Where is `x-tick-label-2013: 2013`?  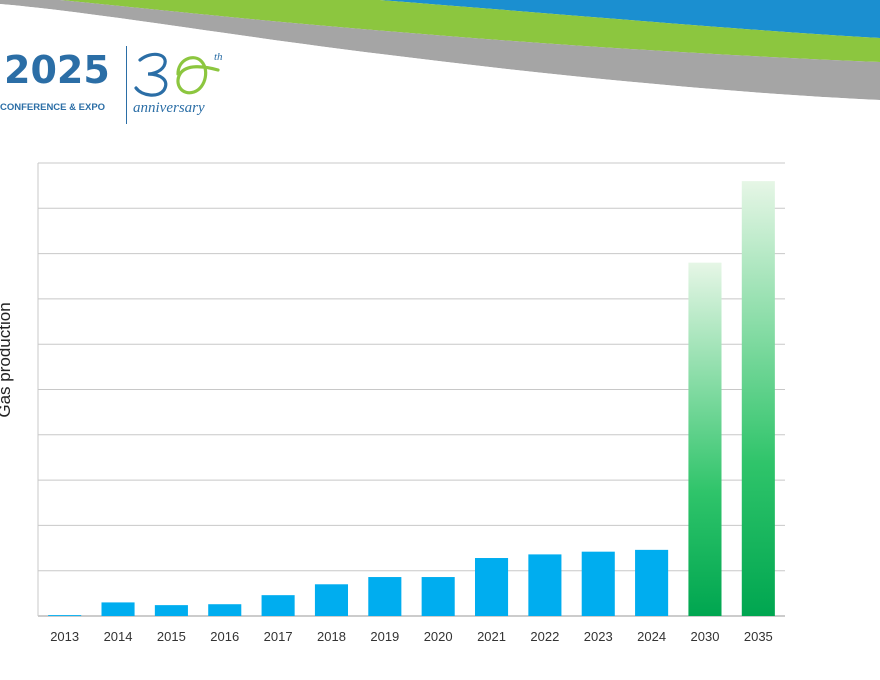
x-tick-label-2013: 2013 is located at coordinates (64, 636).